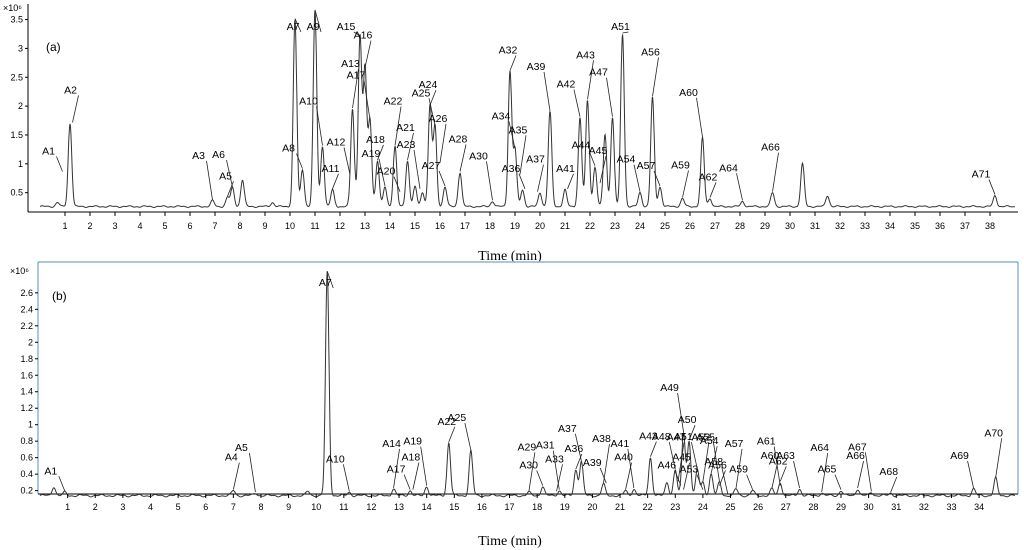 The height and width of the screenshot is (550, 1024). Describe the element at coordinates (703, 507) in the screenshot. I see `x-tick-label: 24` at that location.